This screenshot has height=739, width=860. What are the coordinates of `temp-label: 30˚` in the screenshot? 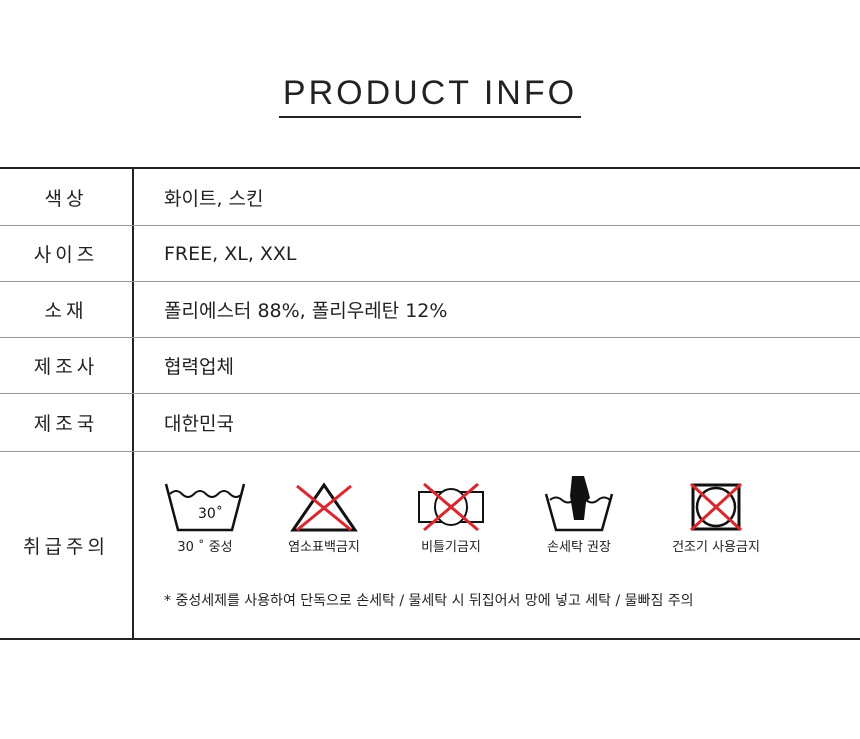 It's located at (210, 513).